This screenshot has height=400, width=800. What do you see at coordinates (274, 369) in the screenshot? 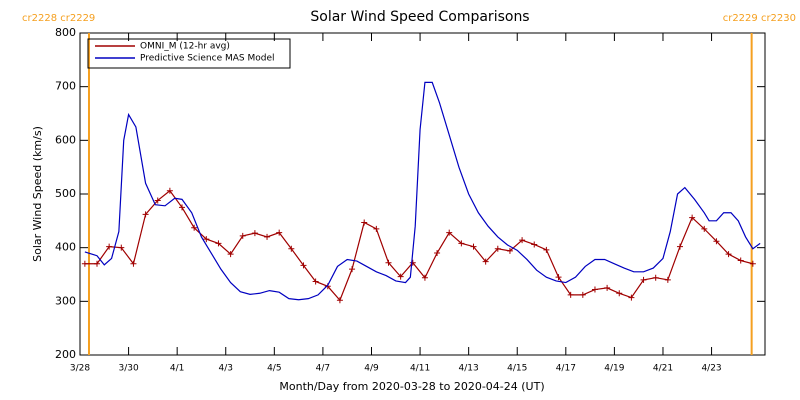
I see `x-tick-label: 4/5` at bounding box center [274, 369].